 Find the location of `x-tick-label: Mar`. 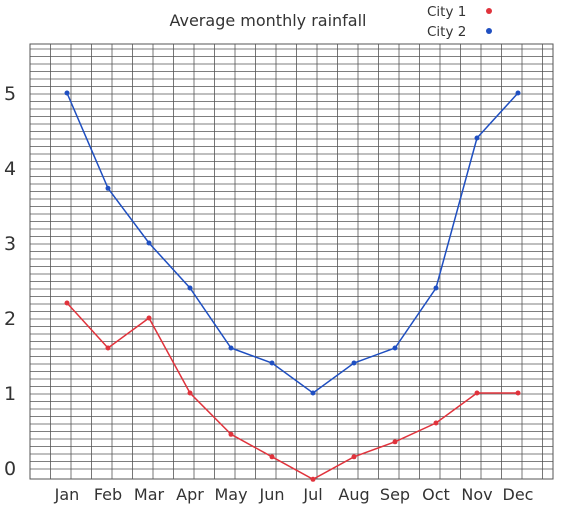

x-tick-label: Mar is located at coordinates (149, 494).